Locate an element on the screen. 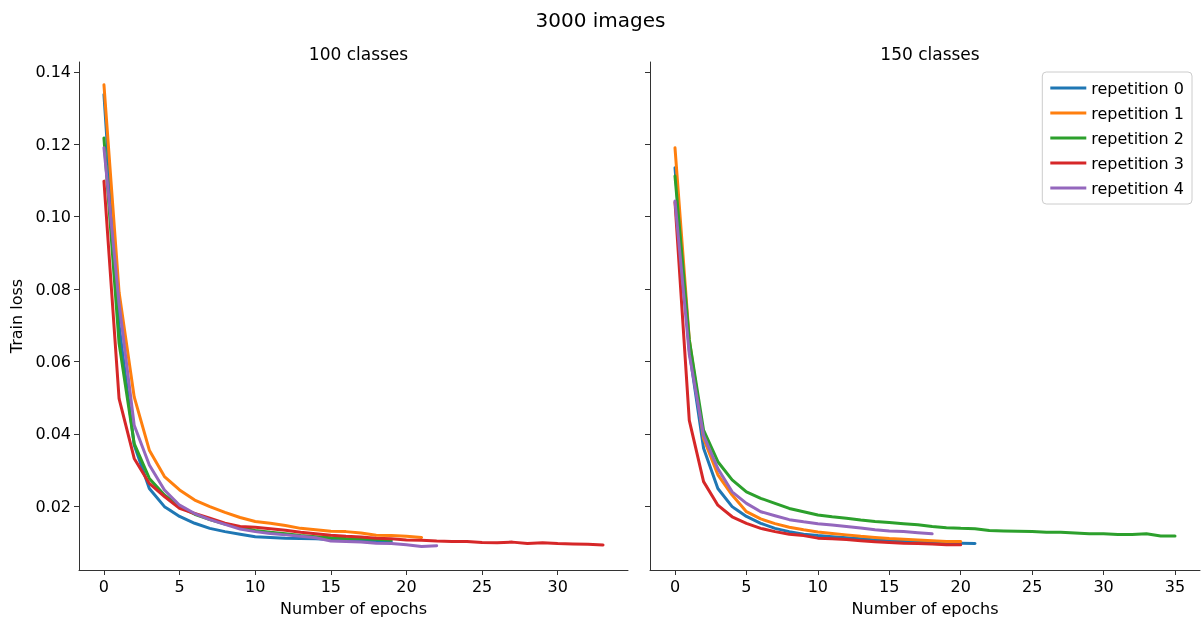  y-tick-label: 0.02 is located at coordinates (53, 506).